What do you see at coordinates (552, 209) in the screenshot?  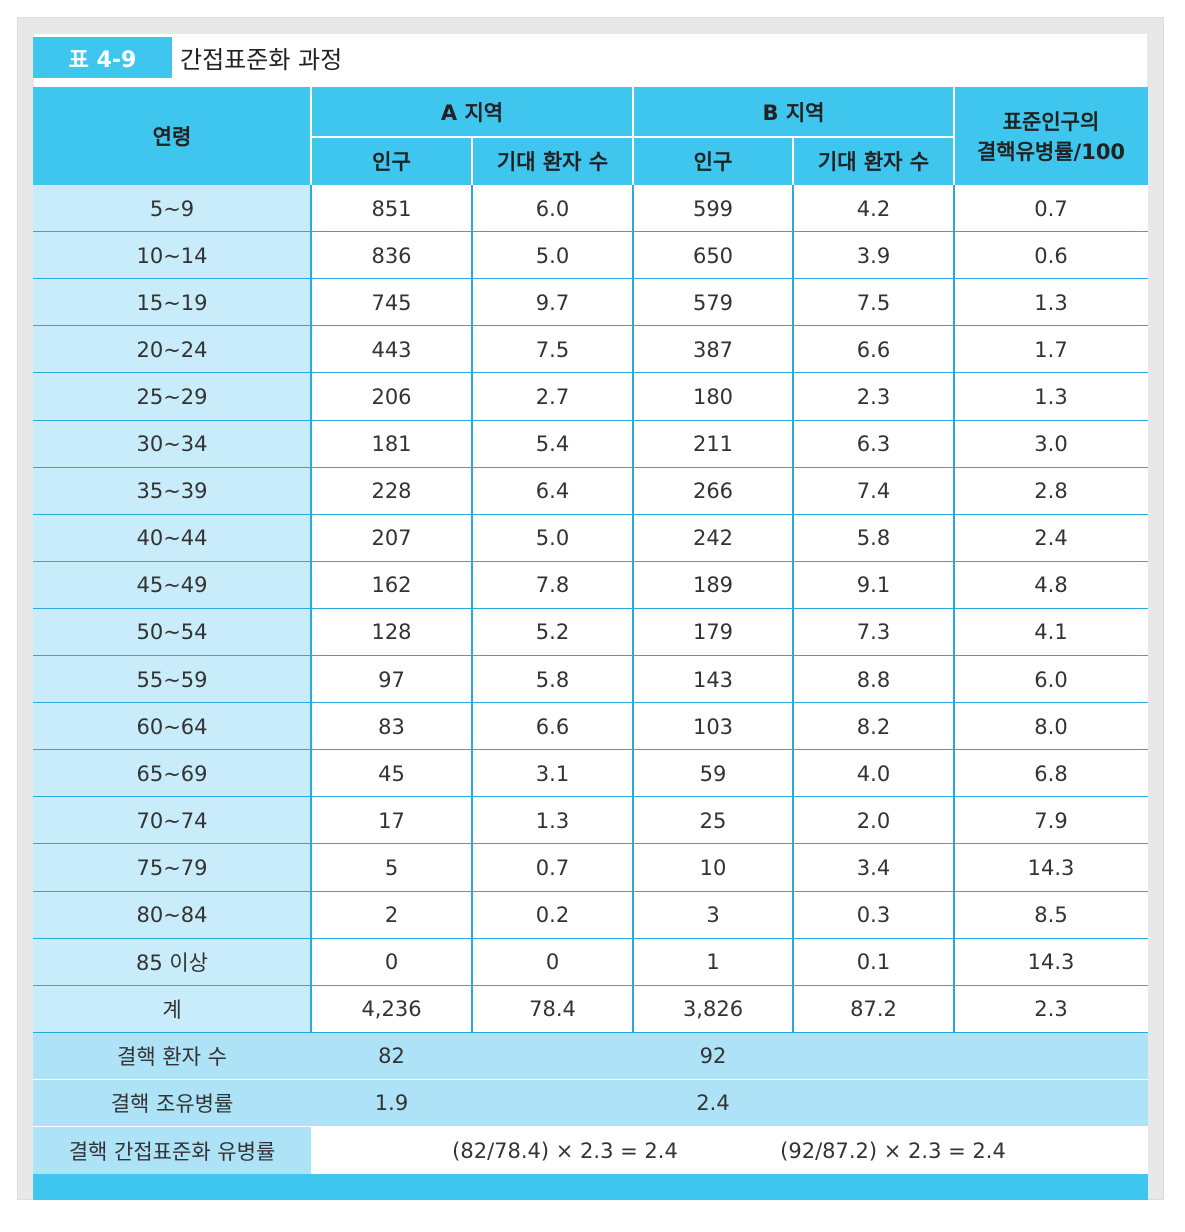 I see `table-cell: 6.0` at bounding box center [552, 209].